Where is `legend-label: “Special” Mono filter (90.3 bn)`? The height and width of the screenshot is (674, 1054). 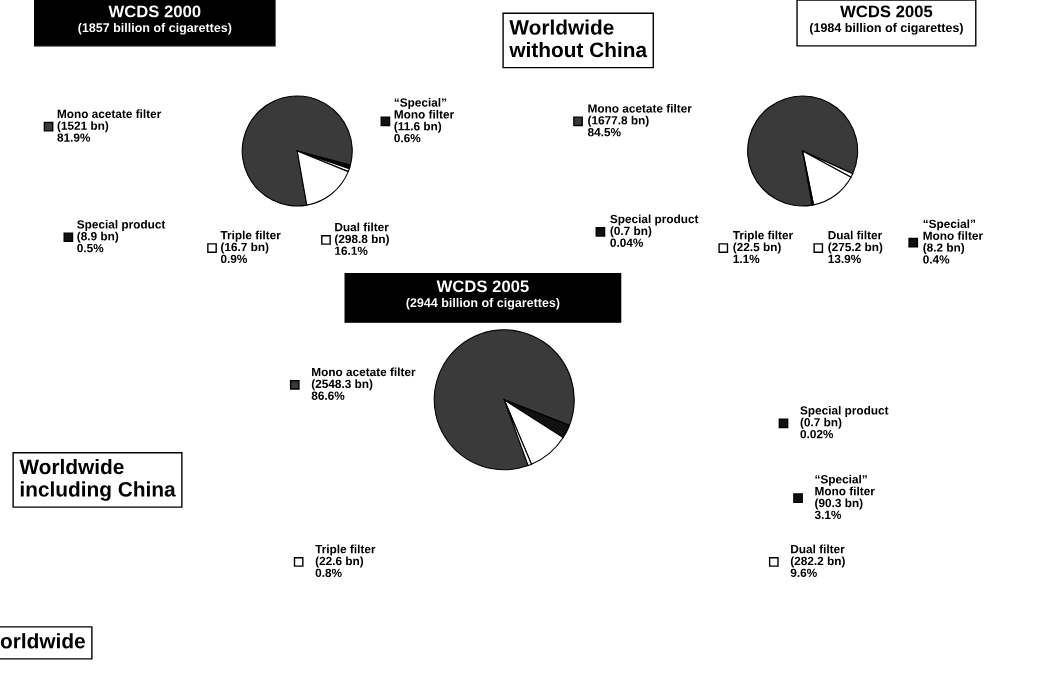
legend-label: “Special” Mono filter (90.3 bn) is located at coordinates (845, 492).